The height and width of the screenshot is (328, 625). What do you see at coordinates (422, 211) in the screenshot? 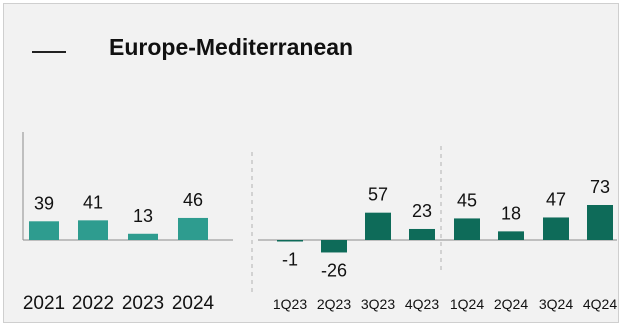
I see `quarterly-value-label-4Q23: 23` at bounding box center [422, 211].